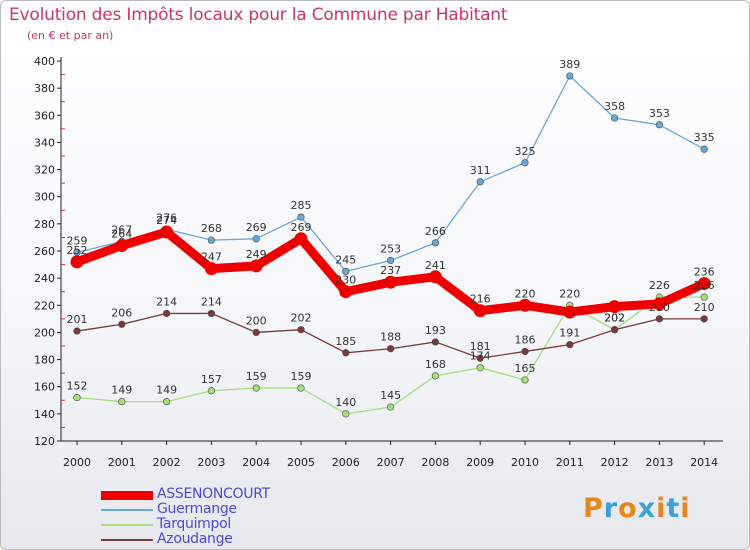  Describe the element at coordinates (211, 462) in the screenshot. I see `x-tick-label: 2003` at that location.